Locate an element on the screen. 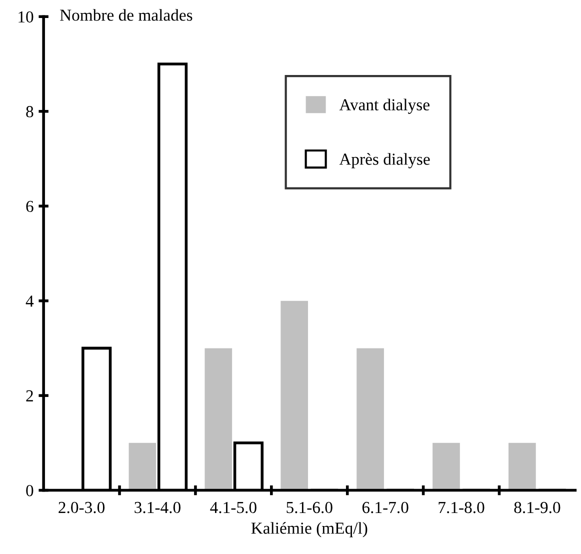 The width and height of the screenshot is (581, 554). x-tick-label: 4.1-5.0 is located at coordinates (233, 508).